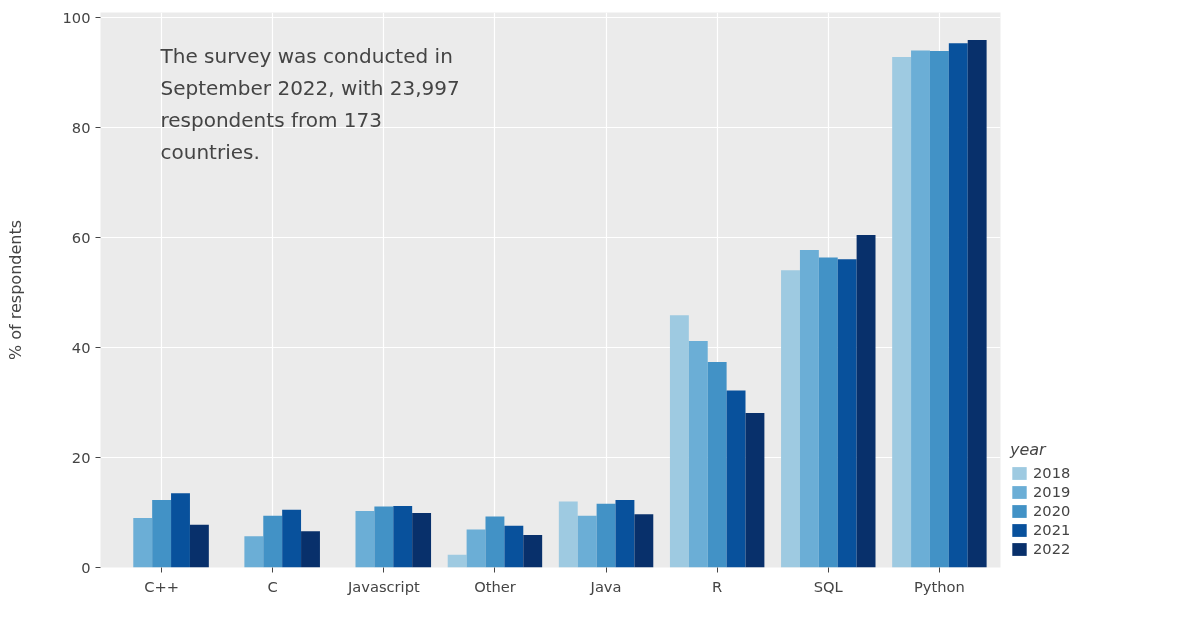 This screenshot has width=1184, height=624. I want to click on x-tick-label: Java, so click(605, 586).